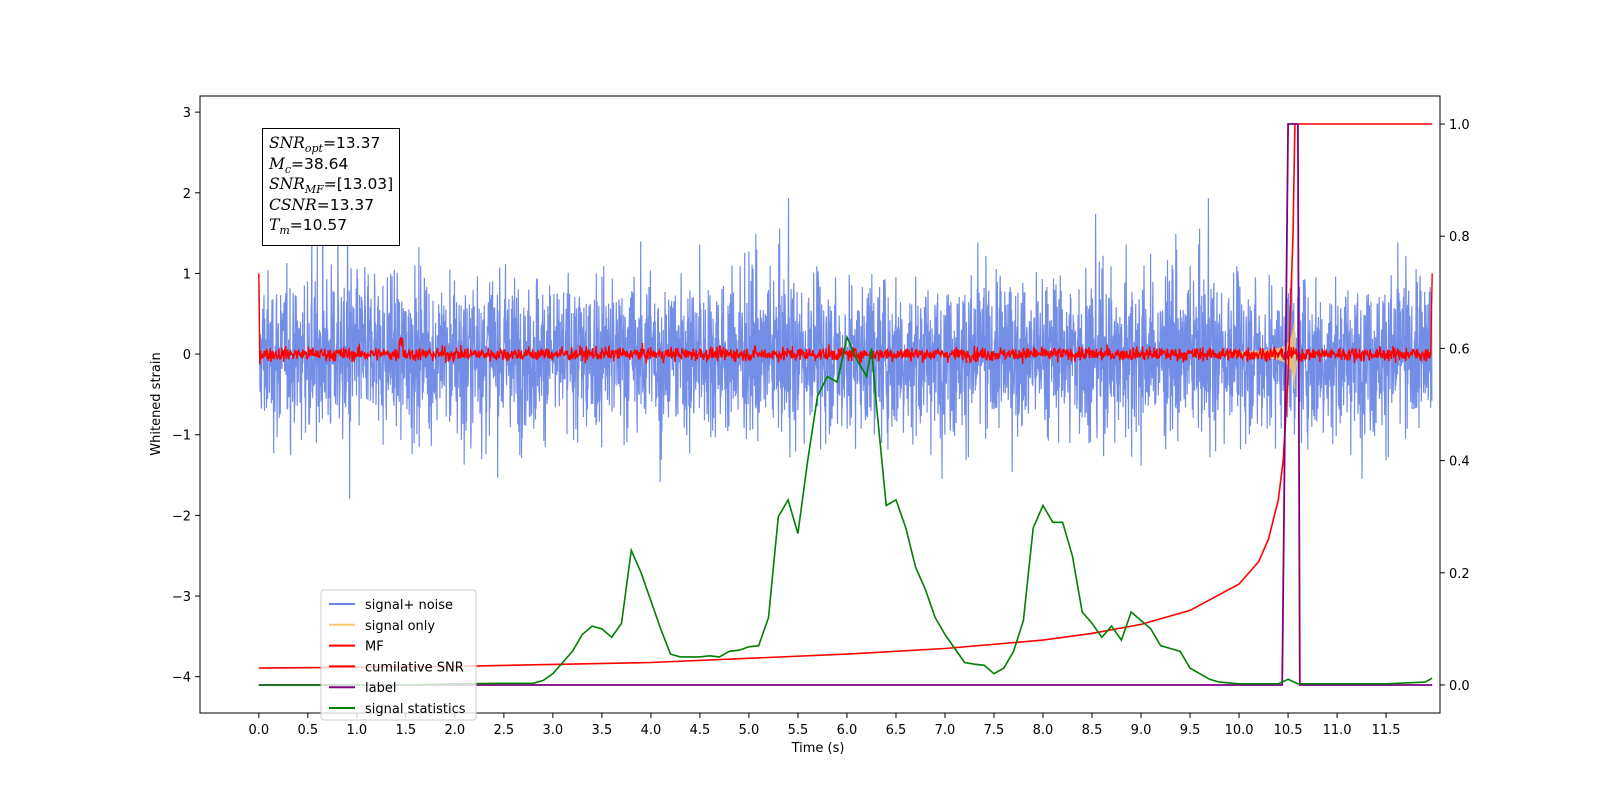  Describe the element at coordinates (1459, 462) in the screenshot. I see `y2-tick-label: 0.4` at that location.